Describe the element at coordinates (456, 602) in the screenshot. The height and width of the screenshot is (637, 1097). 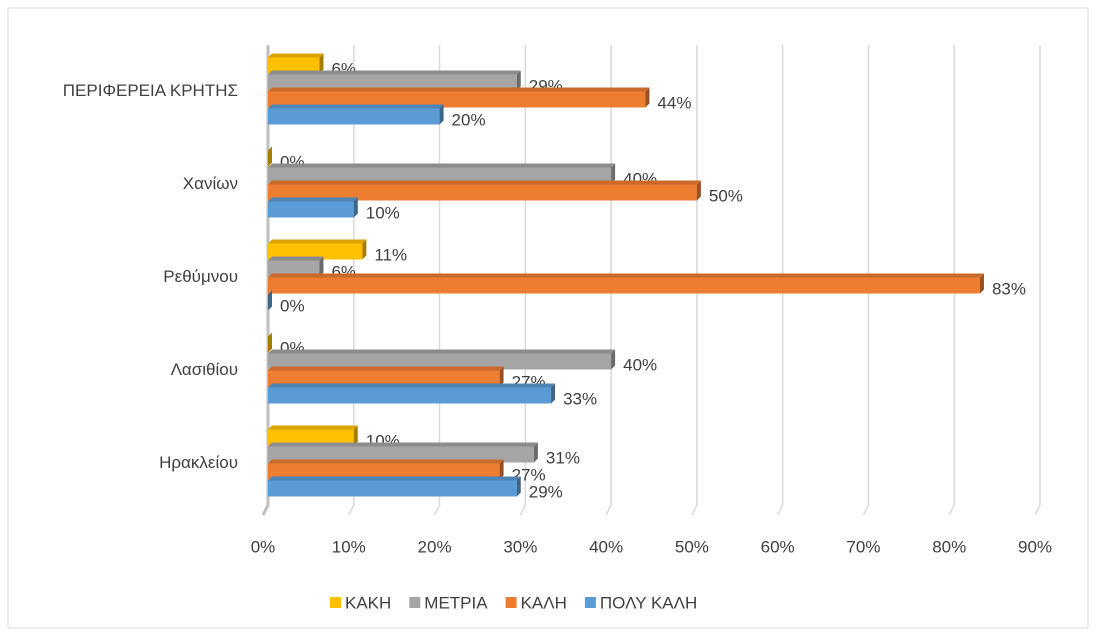
I see `legend-label: ΜΕΤΡΙΑ` at that location.